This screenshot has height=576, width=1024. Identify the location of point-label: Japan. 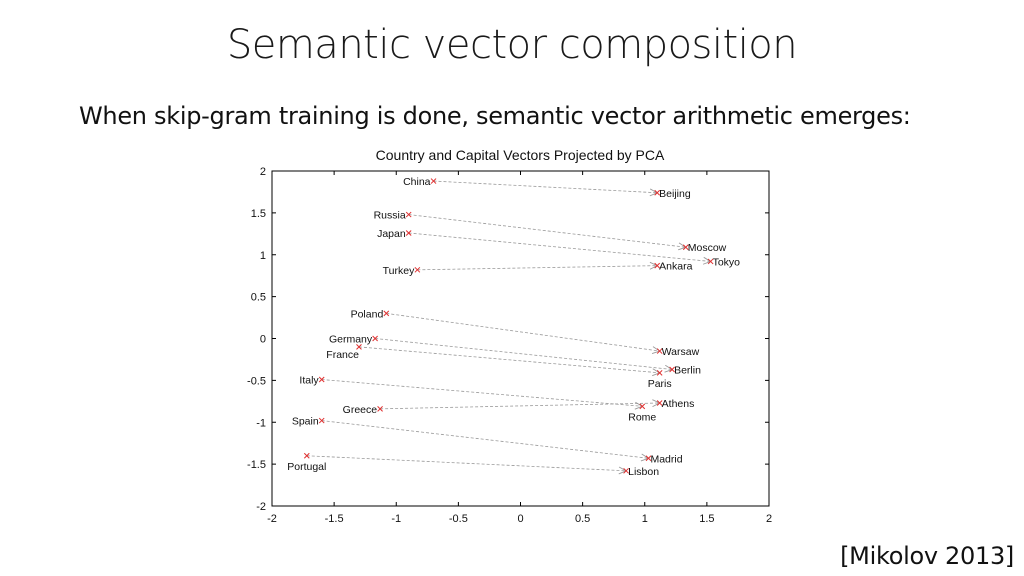
(391, 234).